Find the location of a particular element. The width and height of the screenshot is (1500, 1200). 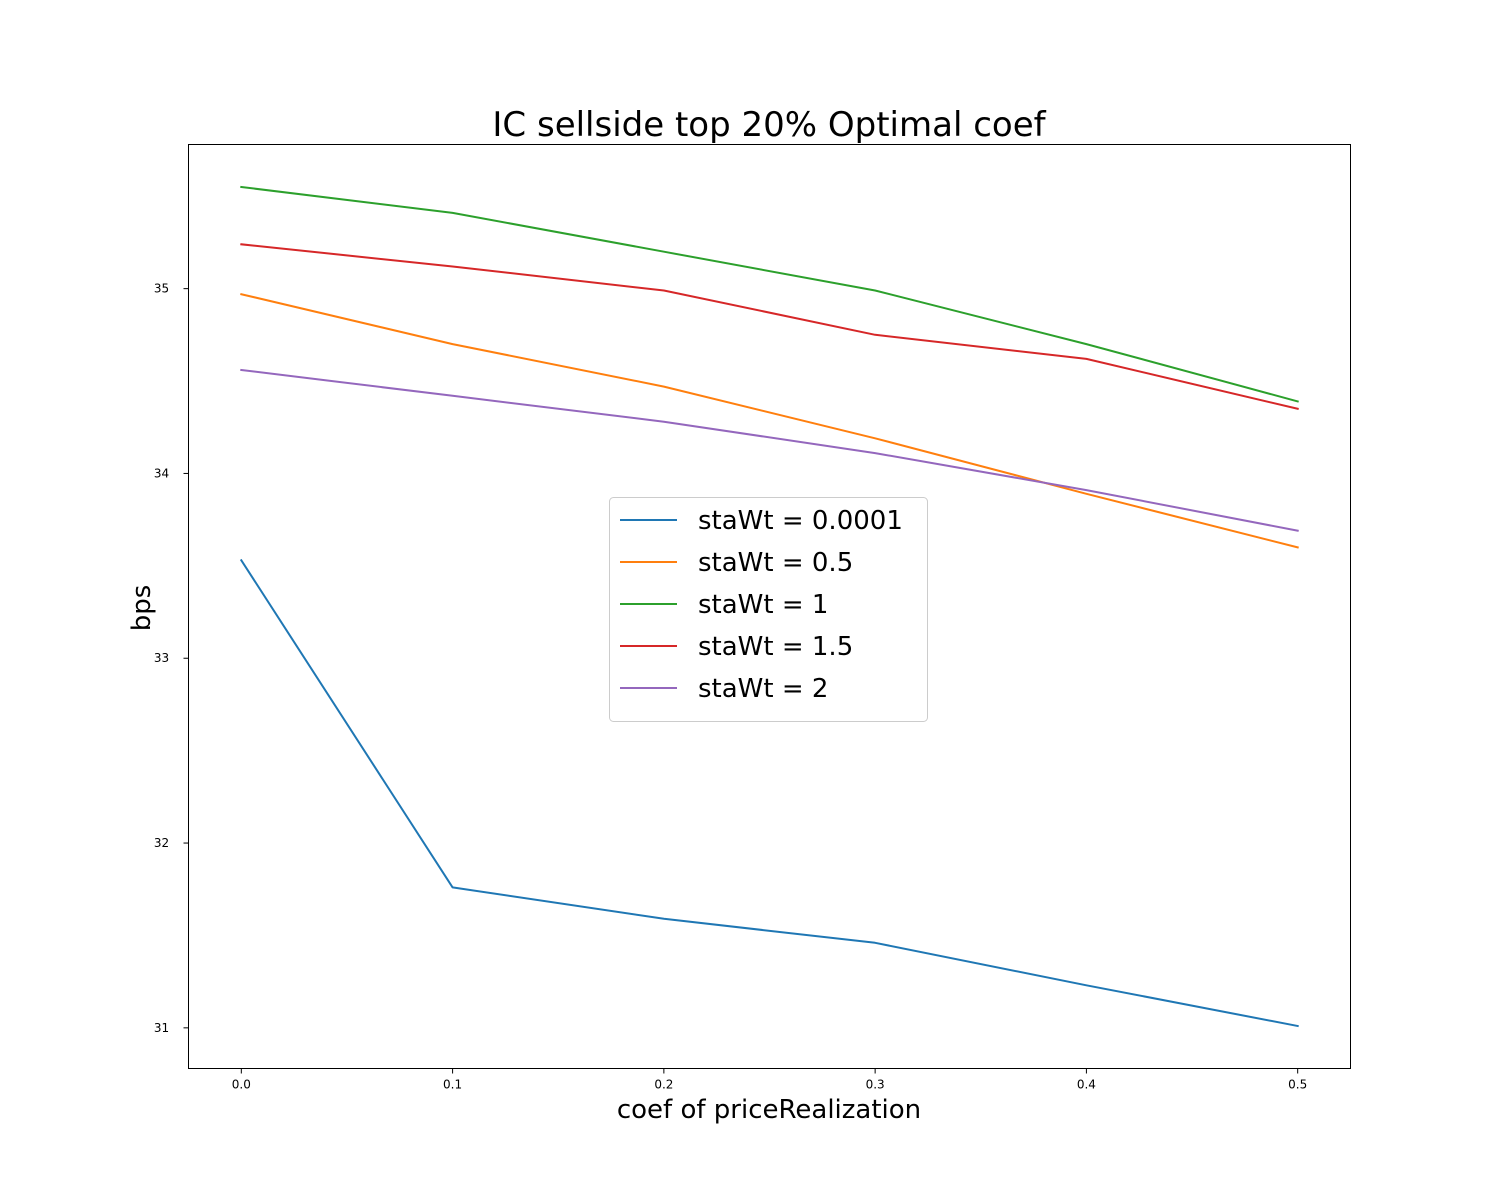

y-tick-label: 34 is located at coordinates (161, 473).